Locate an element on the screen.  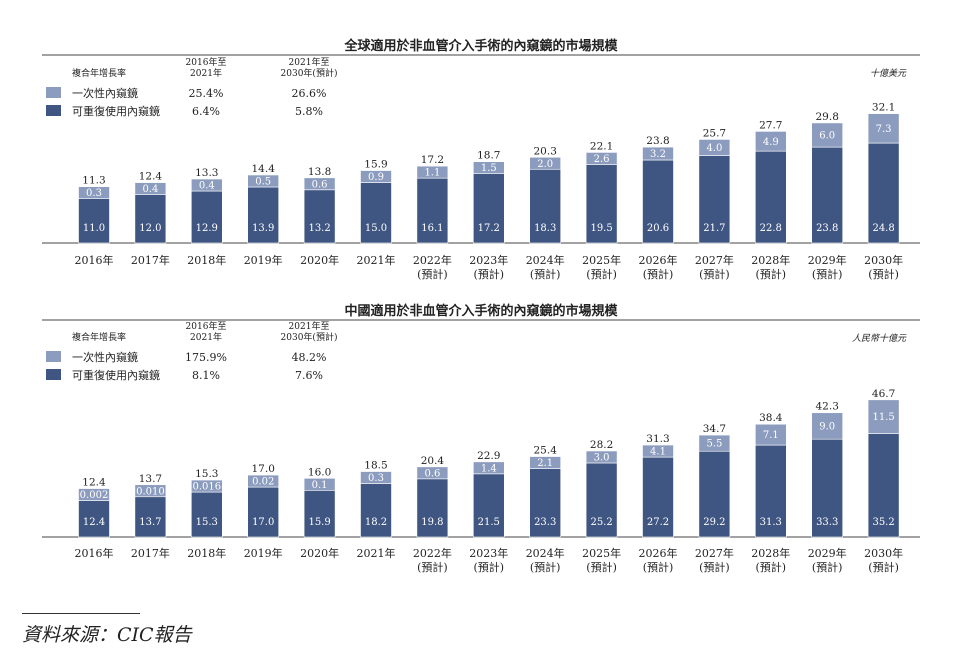
global-category-label: 2017年 is located at coordinates (150, 260).